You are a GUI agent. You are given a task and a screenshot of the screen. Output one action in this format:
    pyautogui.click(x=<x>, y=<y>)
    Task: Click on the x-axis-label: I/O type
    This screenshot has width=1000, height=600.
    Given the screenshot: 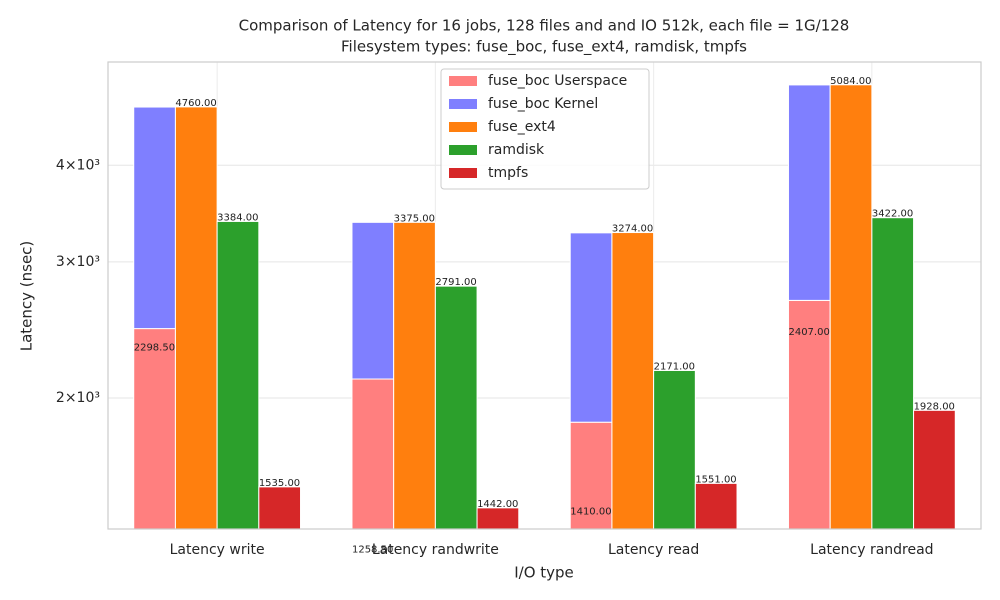 What is the action you would take?
    pyautogui.click(x=544, y=573)
    